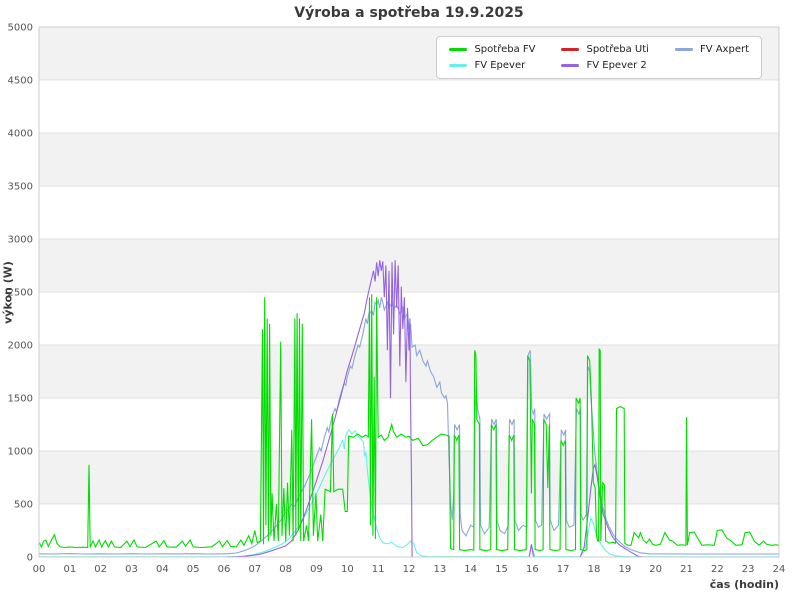 The image size is (800, 600). I want to click on legend-label: FV Epever, so click(500, 65).